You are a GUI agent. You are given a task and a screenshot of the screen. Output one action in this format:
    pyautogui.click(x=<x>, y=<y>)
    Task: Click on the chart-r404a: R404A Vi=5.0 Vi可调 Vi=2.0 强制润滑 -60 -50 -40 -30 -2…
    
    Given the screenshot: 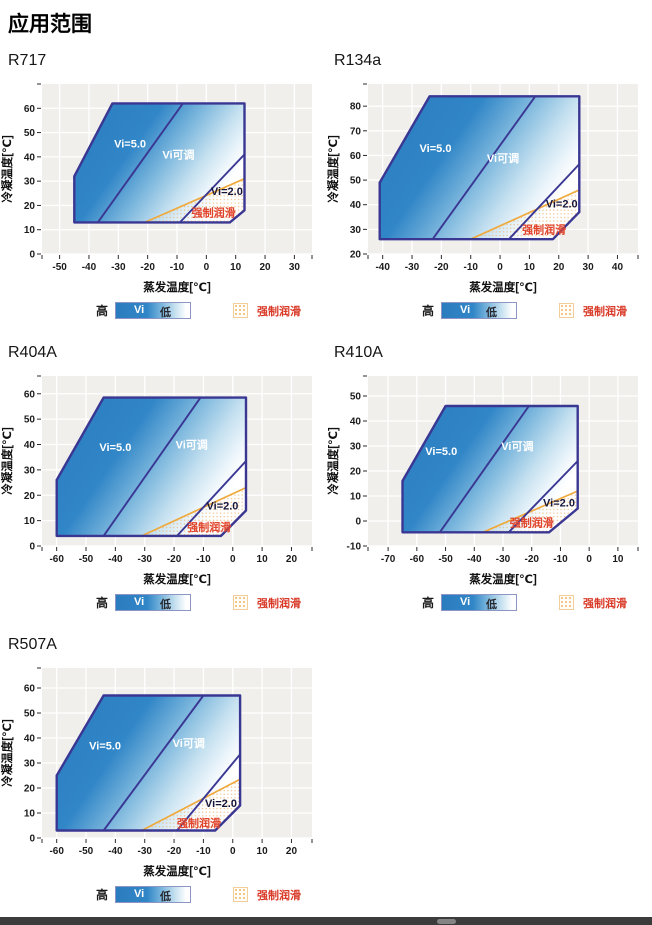 What is the action you would take?
    pyautogui.click(x=163, y=477)
    